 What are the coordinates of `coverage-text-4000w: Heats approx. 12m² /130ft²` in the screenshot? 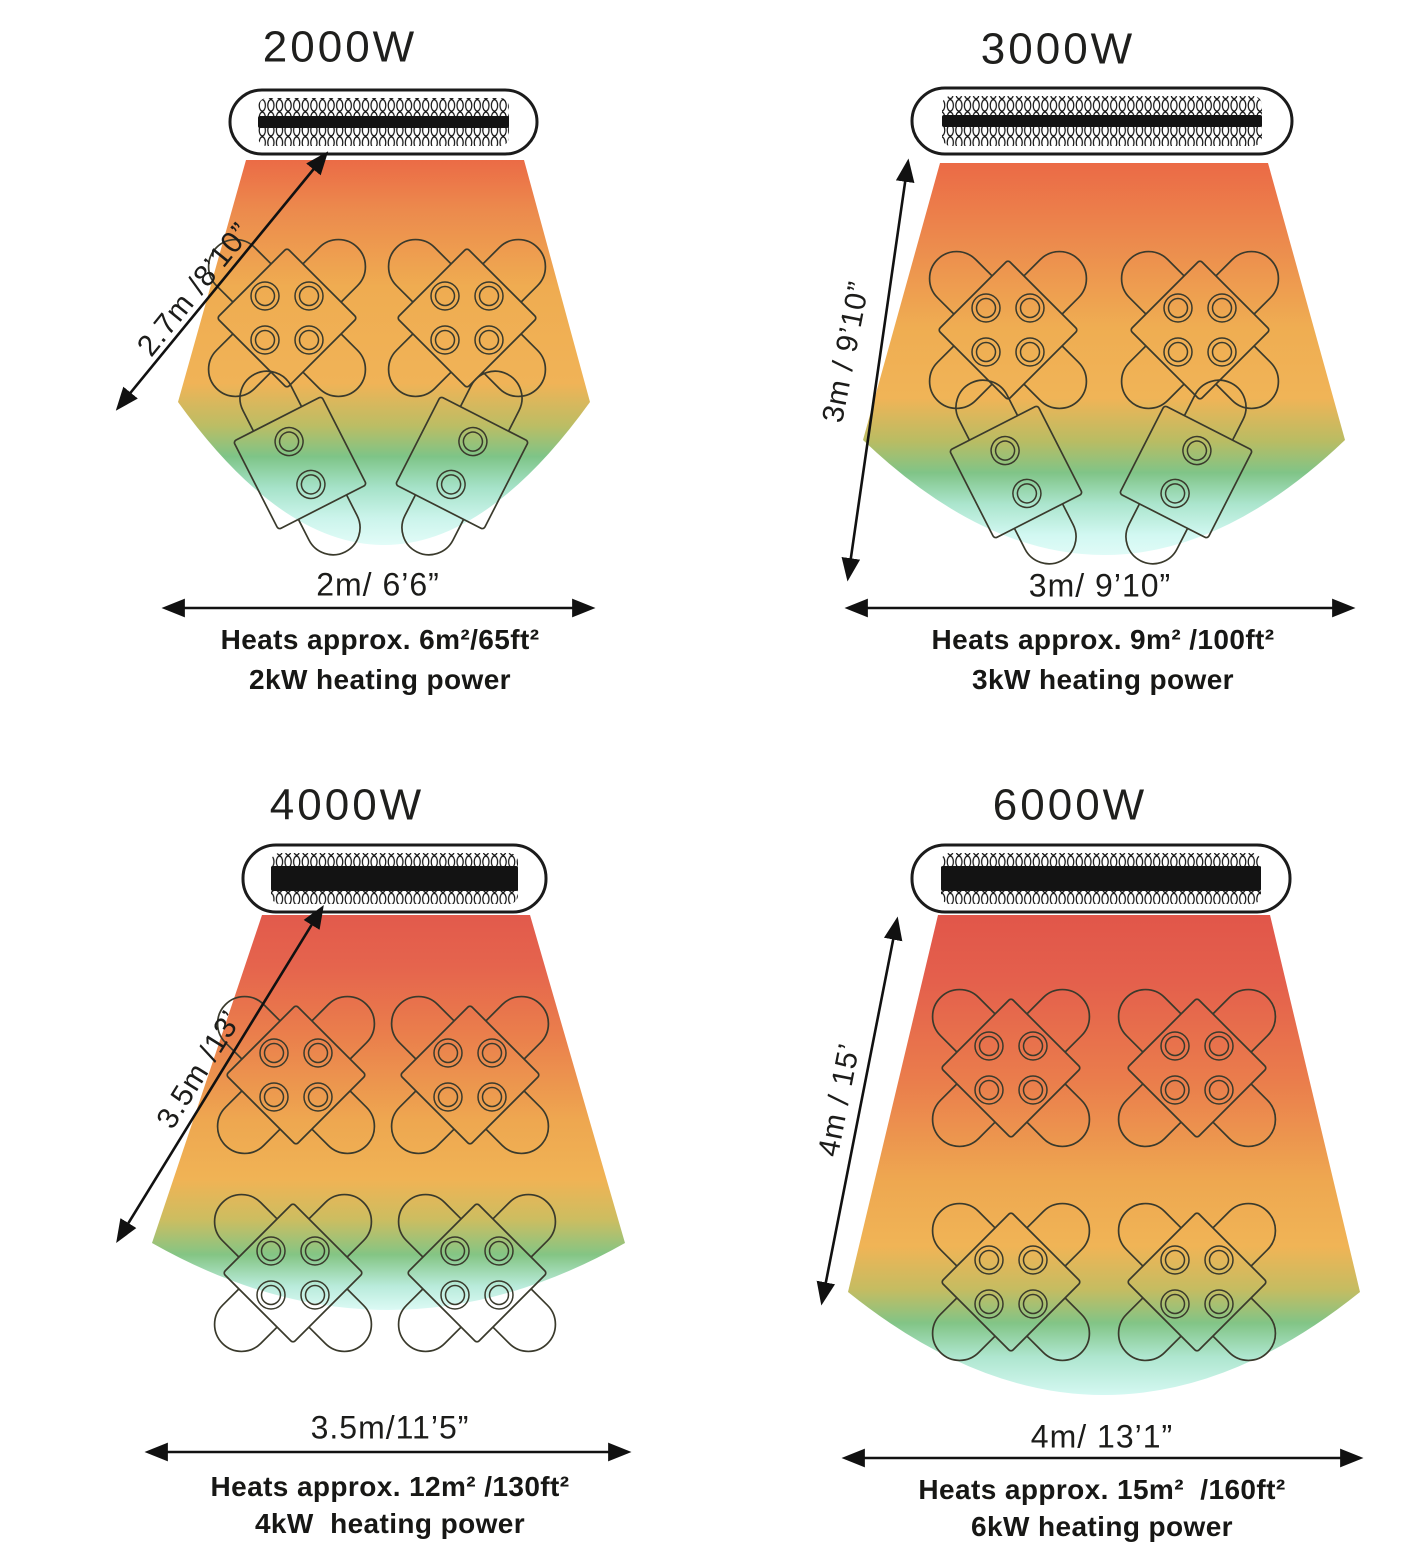 It's located at (390, 1486).